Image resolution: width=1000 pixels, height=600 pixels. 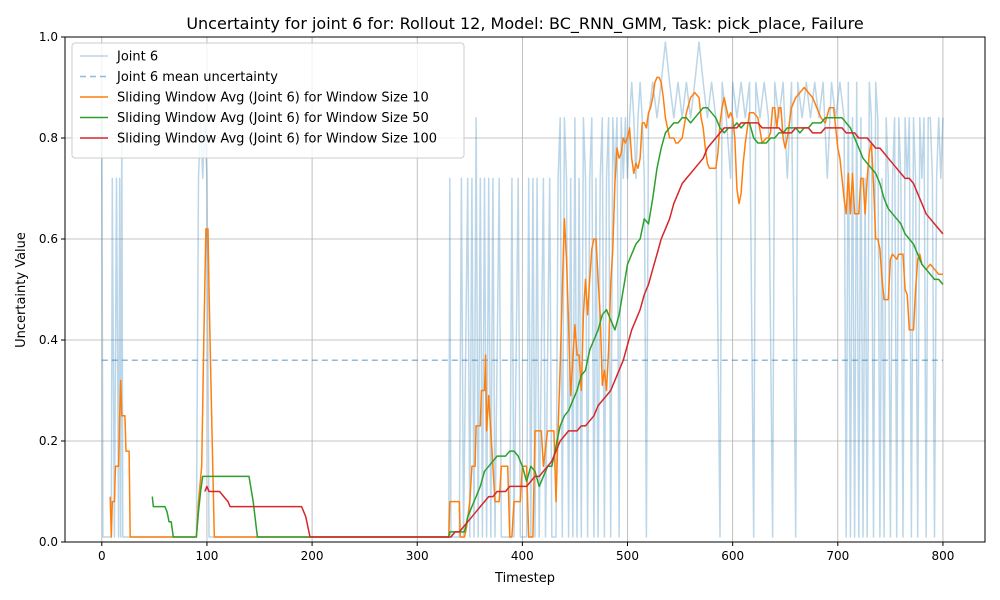 I want to click on x-tick-label: 600, so click(x=732, y=556).